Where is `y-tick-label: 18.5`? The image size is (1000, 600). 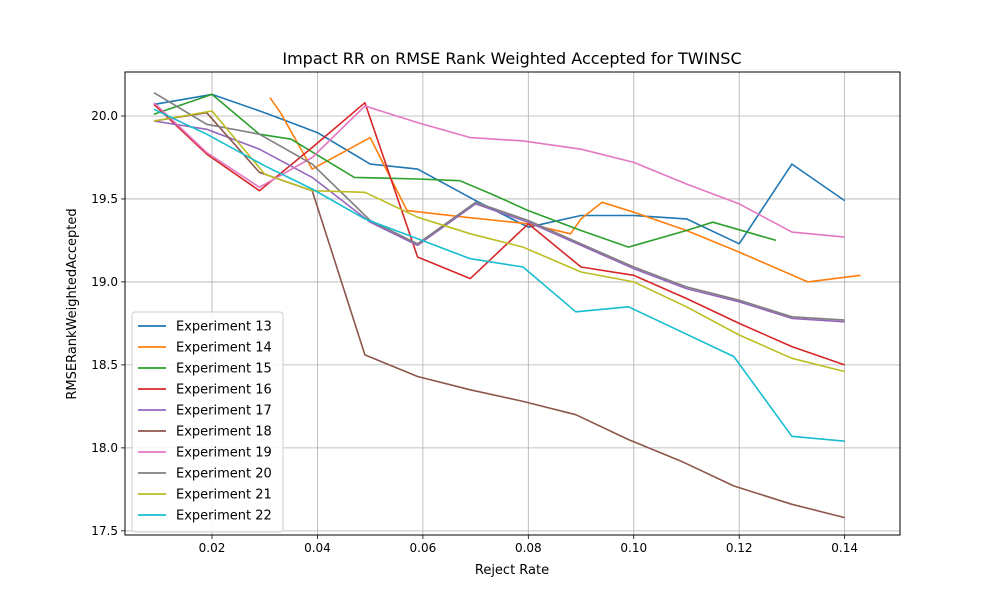 y-tick-label: 18.5 is located at coordinates (104, 365).